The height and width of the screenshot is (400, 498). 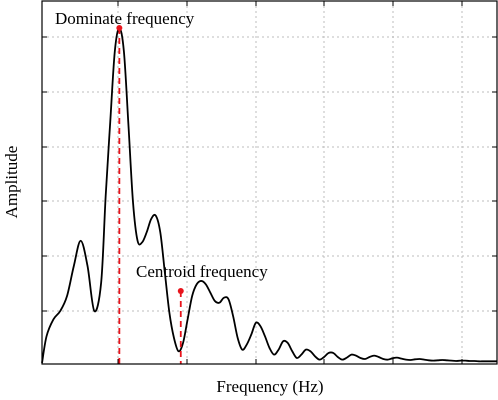 What do you see at coordinates (202, 271) in the screenshot?
I see `centroid-frequency-label: Centroid frequency` at bounding box center [202, 271].